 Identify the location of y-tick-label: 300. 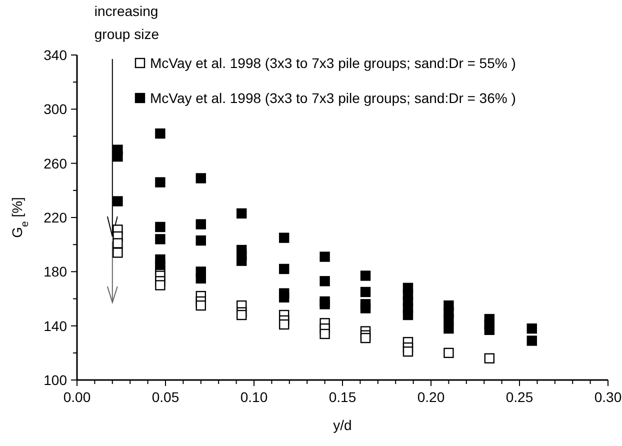
(56, 109).